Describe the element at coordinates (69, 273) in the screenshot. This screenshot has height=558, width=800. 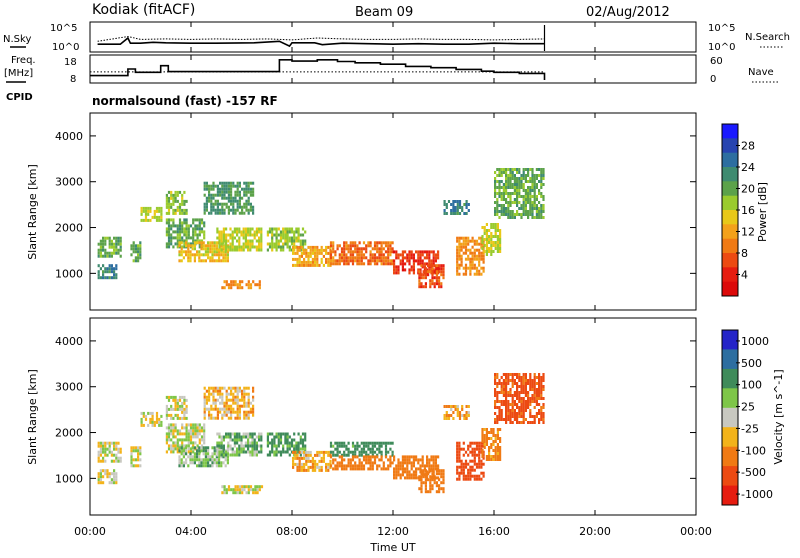
I see `ytick-label: 1000` at that location.